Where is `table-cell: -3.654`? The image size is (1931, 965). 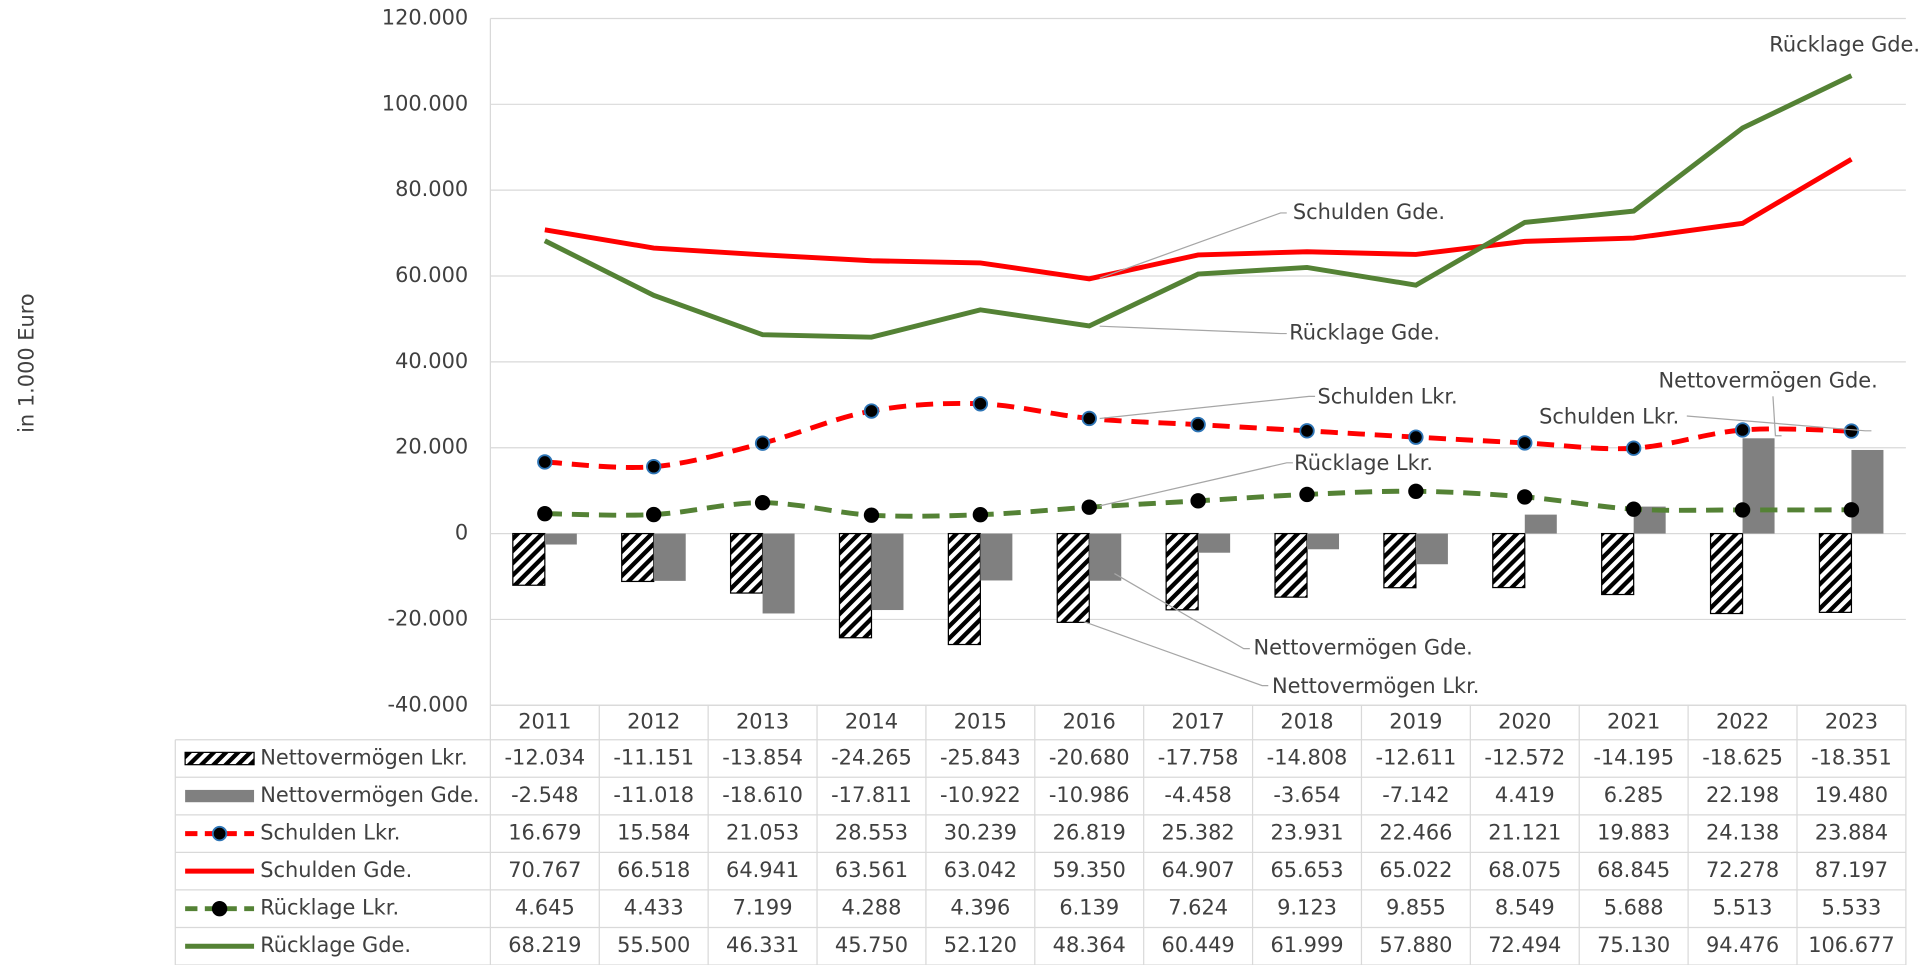 table-cell: -3.654 is located at coordinates (1306, 795).